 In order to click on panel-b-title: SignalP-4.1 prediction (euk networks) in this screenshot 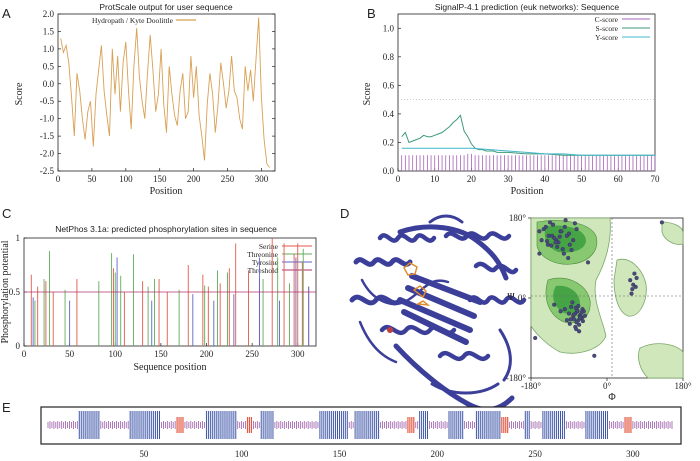, I will do `click(527, 7)`.